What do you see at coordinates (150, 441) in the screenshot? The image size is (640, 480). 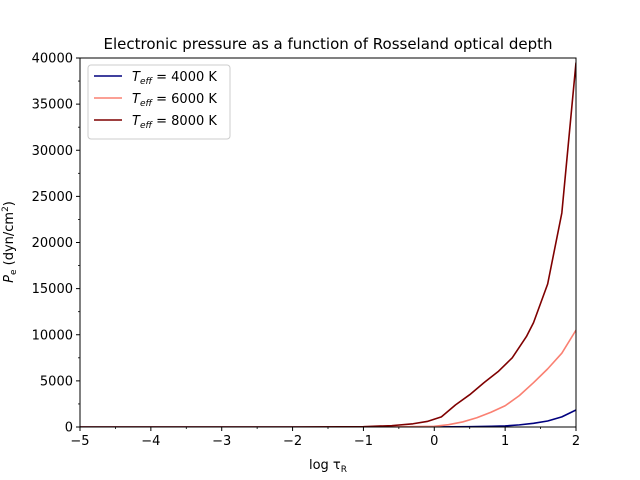 I see `x-tick-label: −4` at bounding box center [150, 441].